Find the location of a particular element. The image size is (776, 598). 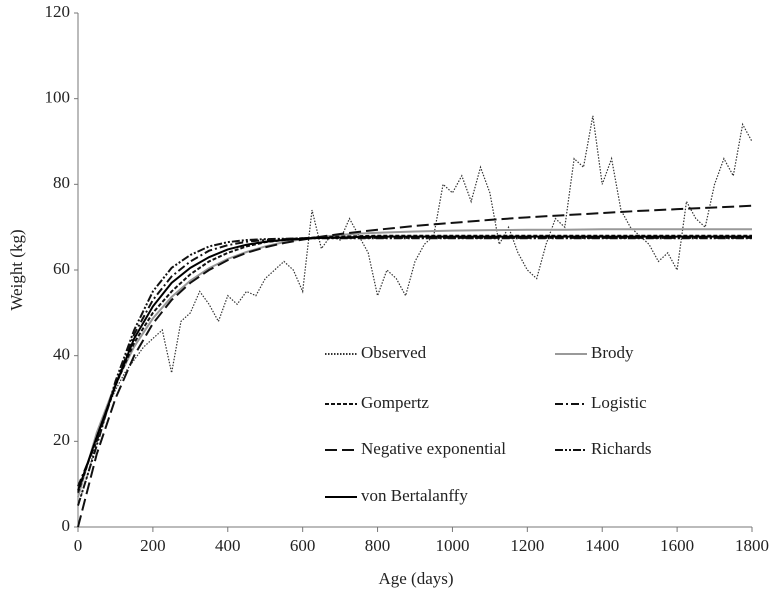

x-axis-label: Age (days) is located at coordinates (415, 578).